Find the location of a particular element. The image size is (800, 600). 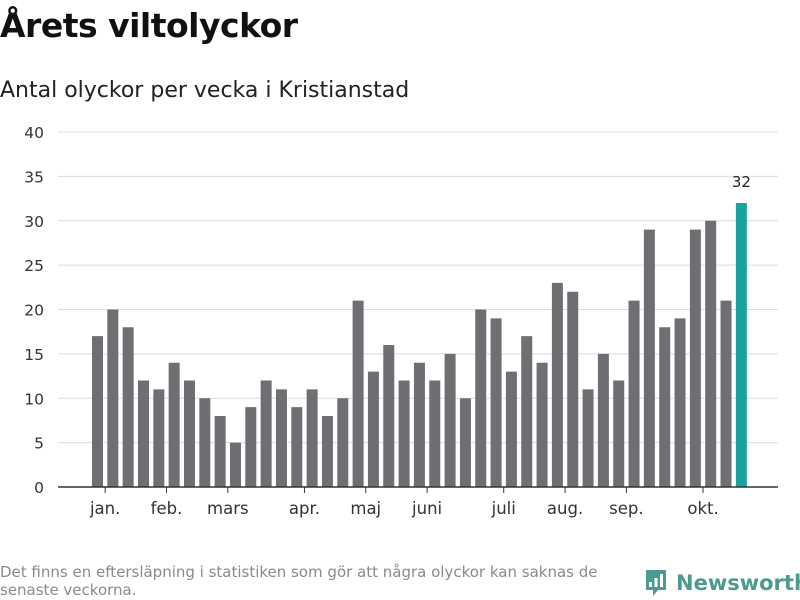

brand-name: Newsworthy is located at coordinates (738, 583).